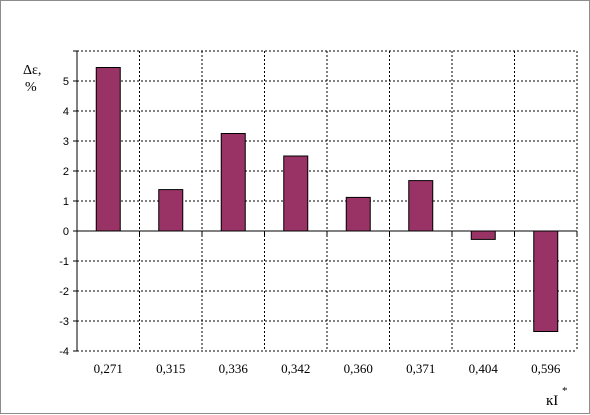  Describe the element at coordinates (108, 368) in the screenshot. I see `x-tick-label: 0,271` at that location.